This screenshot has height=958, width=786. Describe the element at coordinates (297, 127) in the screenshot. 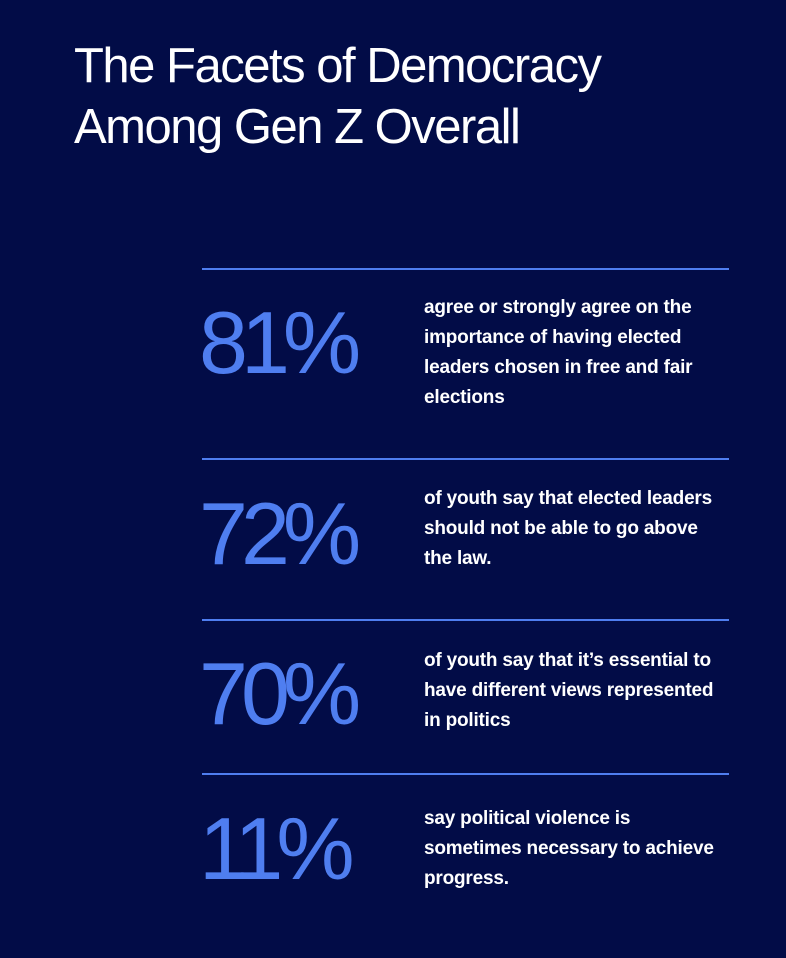

I see `title-line-2: Among Gen Z Overall` at that location.